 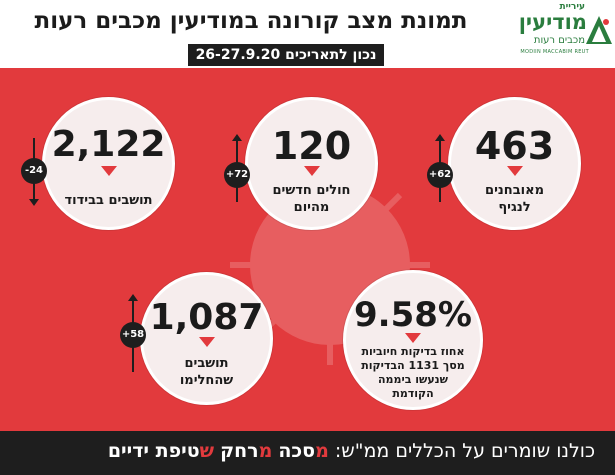 I want to click on stat-label-line2: מהיום, so click(x=311, y=207).